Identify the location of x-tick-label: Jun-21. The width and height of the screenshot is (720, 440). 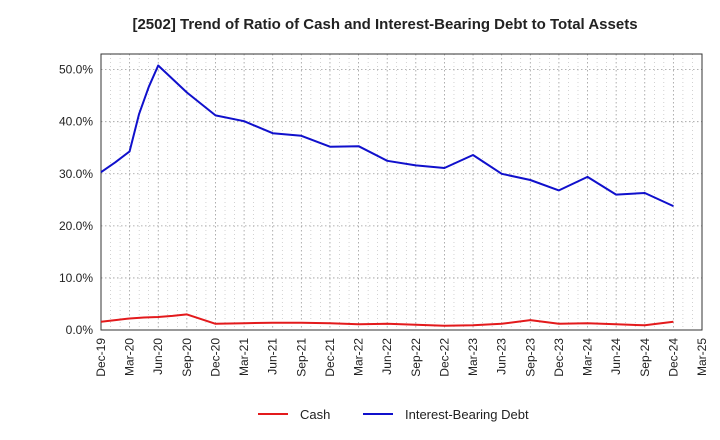
(273, 356).